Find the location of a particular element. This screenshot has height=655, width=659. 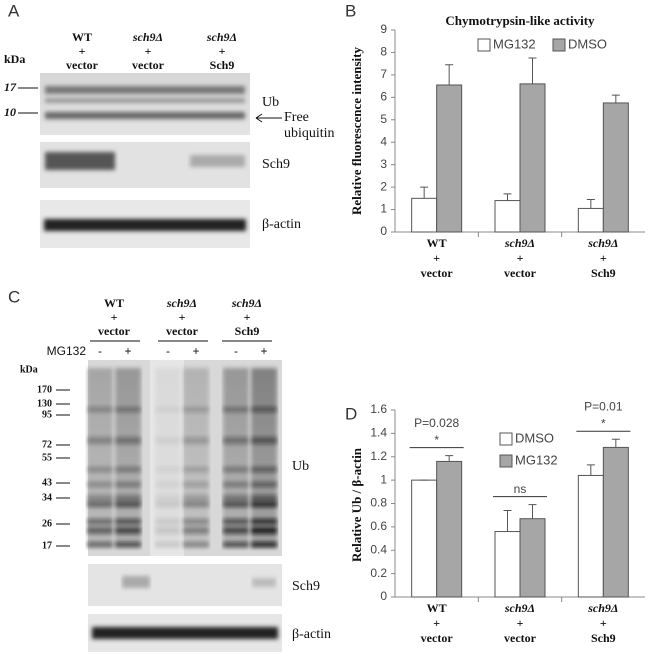

lane-header: vector is located at coordinates (148, 65).